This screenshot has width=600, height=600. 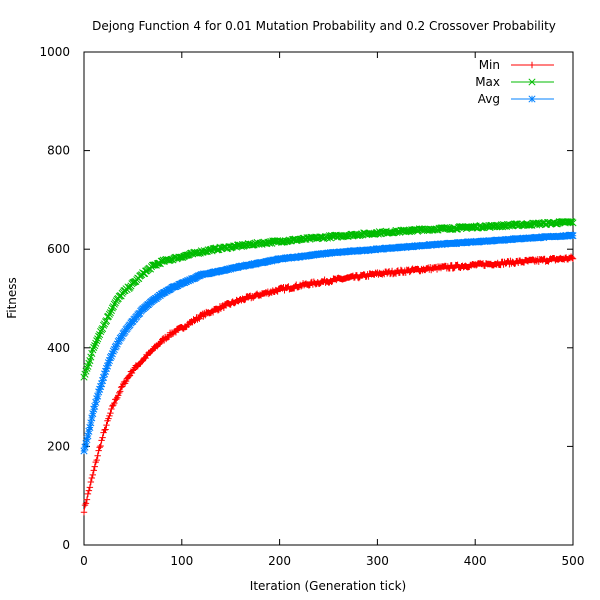 What do you see at coordinates (532, 99) in the screenshot?
I see `legend-marker-avg` at bounding box center [532, 99].